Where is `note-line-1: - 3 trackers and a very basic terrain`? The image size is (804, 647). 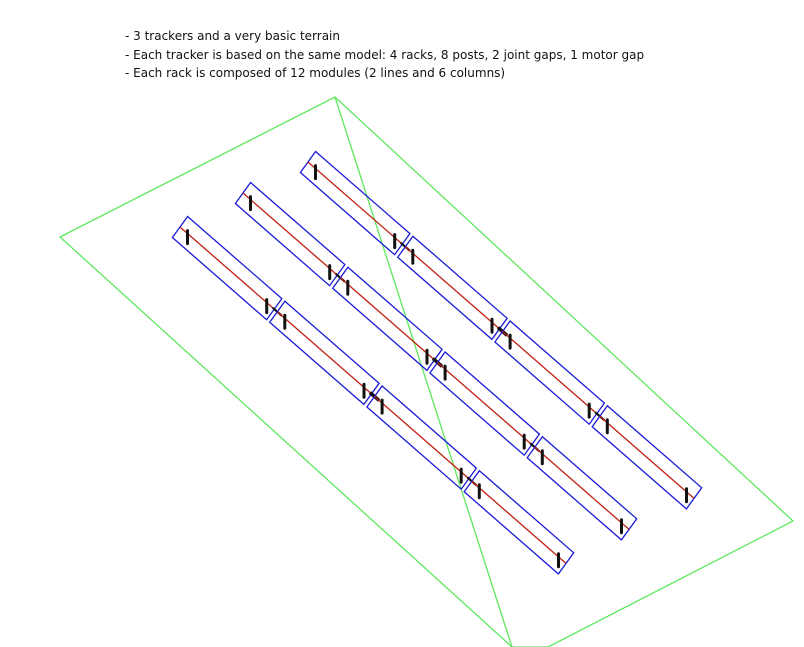 note-line-1: - 3 trackers and a very basic terrain is located at coordinates (232, 36).